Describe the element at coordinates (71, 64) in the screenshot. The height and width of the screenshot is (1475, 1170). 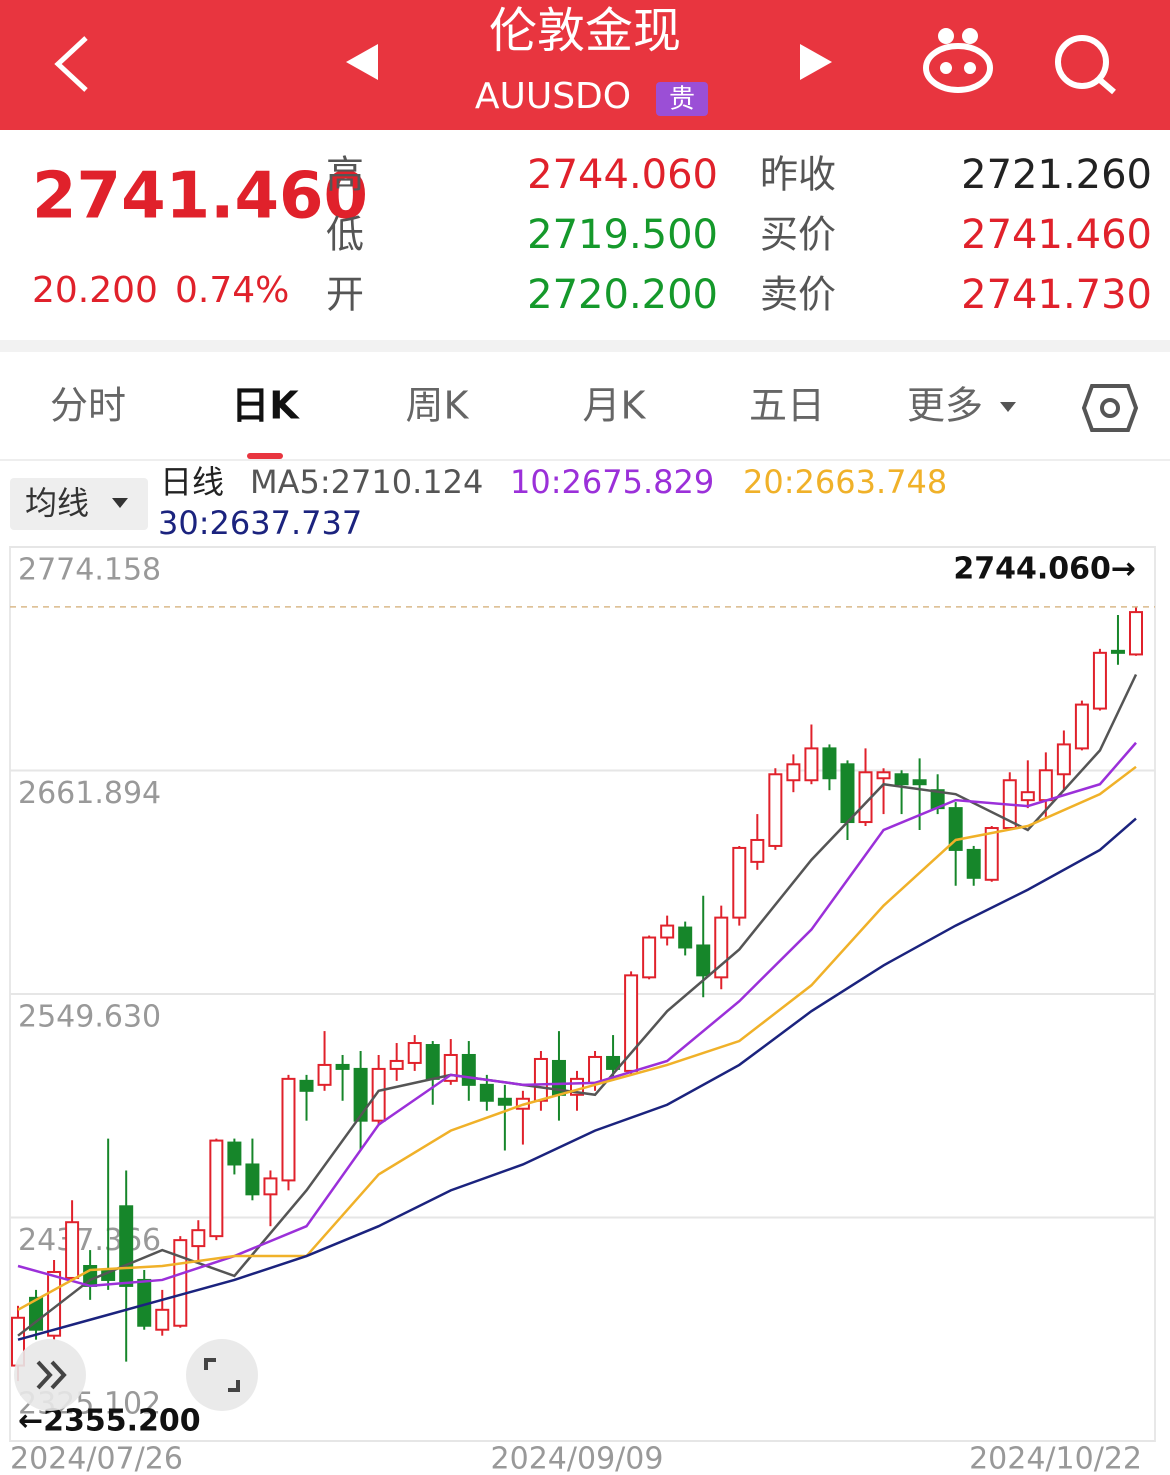
I see `back-button` at that location.